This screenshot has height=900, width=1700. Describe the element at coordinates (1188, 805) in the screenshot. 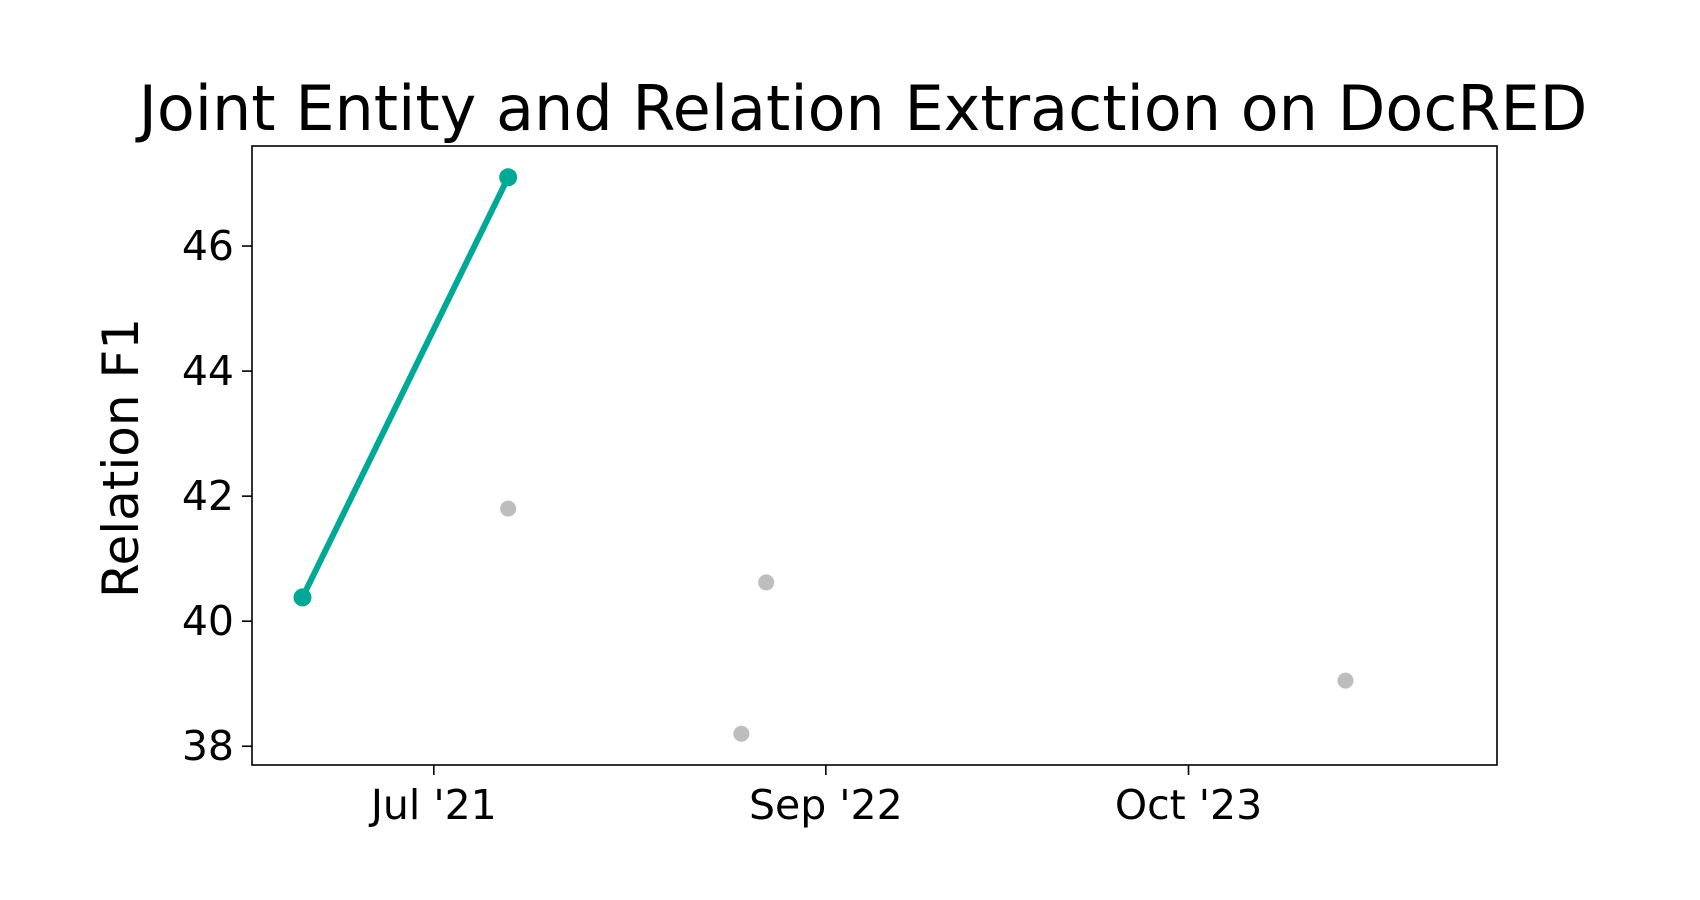

I see `x-tick-label: Oct '23` at that location.